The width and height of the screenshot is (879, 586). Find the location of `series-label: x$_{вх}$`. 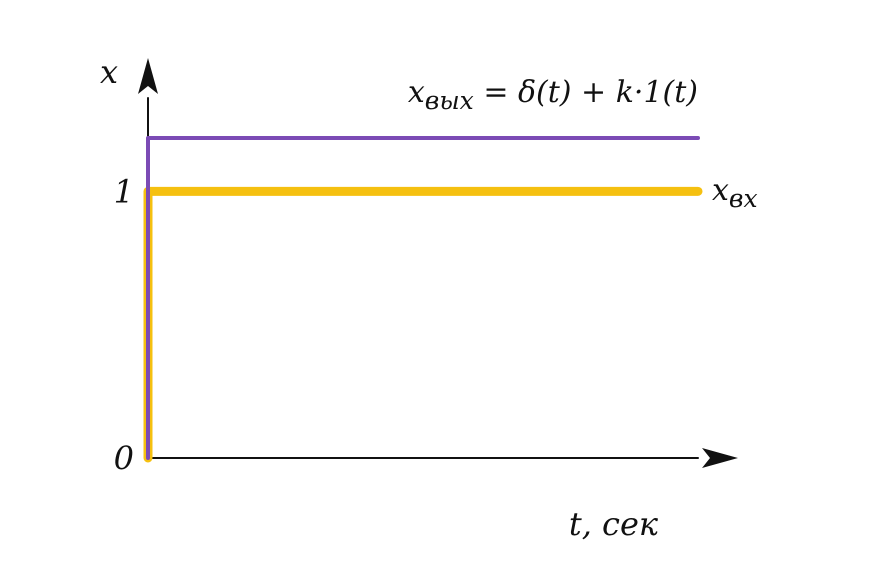

series-label: x$_{вх}$ is located at coordinates (735, 193).